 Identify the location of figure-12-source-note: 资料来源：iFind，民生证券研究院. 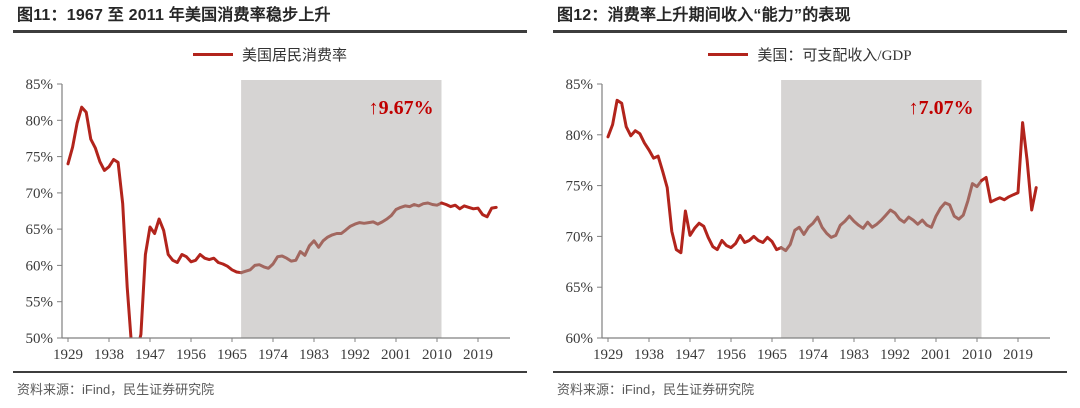
(656, 389).